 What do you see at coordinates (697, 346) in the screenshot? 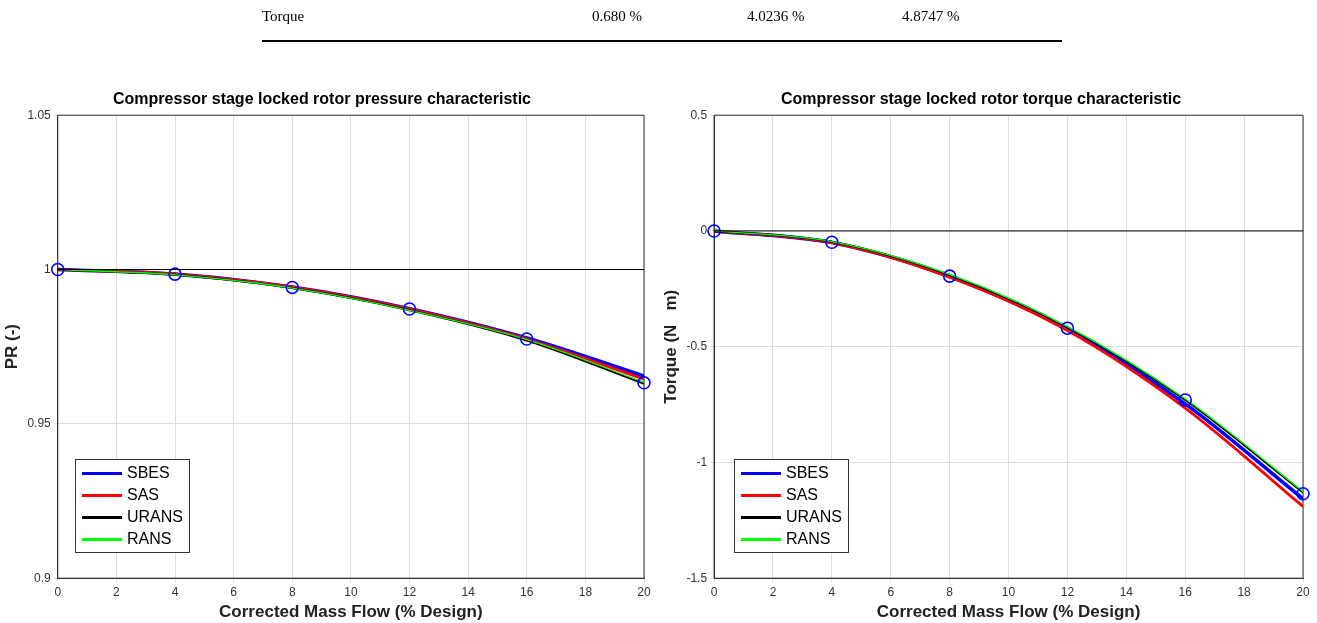
I see `y-tick-label: -0.5` at bounding box center [697, 346].